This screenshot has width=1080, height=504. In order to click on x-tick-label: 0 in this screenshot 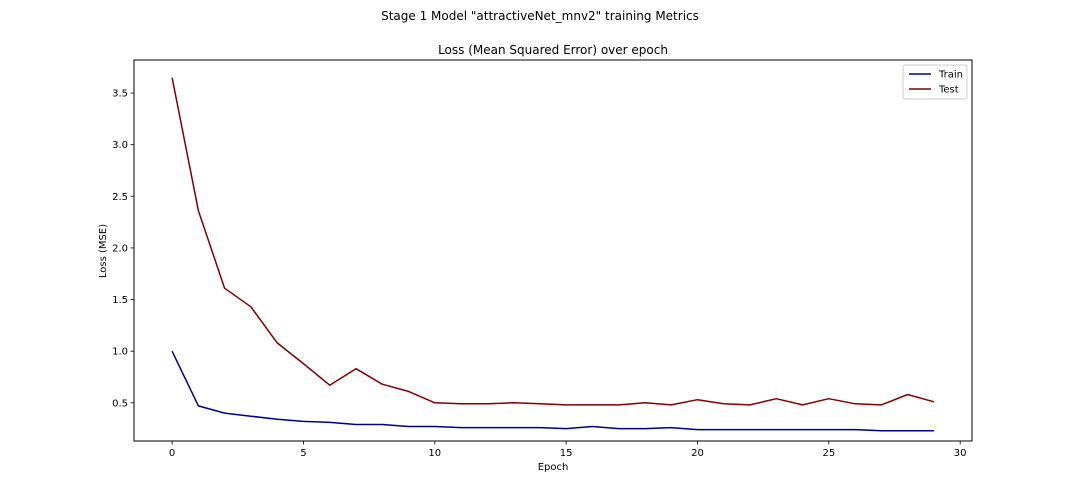, I will do `click(172, 453)`.